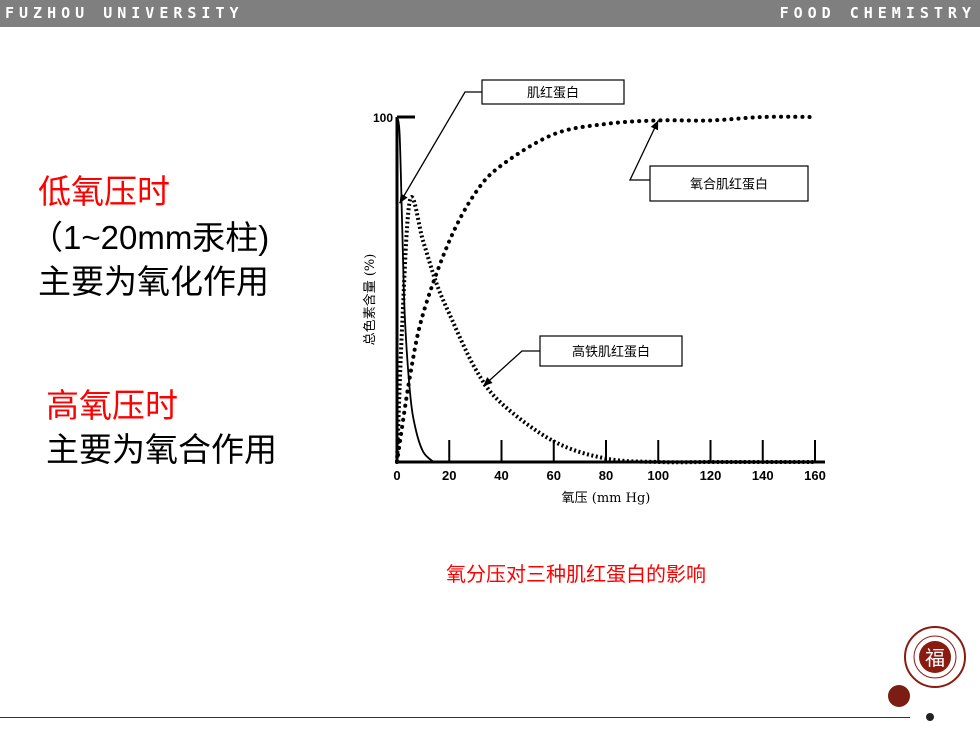 The height and width of the screenshot is (735, 980). I want to click on annotation-label: 氧合肌红蛋白, so click(729, 185).